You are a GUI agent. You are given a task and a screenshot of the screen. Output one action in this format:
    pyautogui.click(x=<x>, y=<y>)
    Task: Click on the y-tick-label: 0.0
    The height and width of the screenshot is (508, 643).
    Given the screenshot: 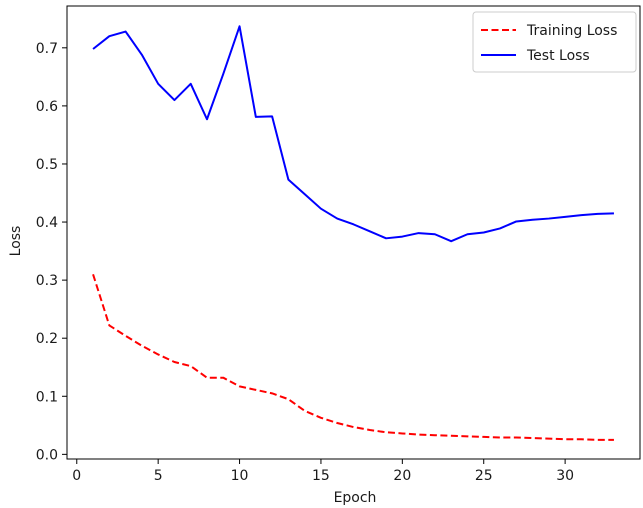 What is the action you would take?
    pyautogui.click(x=47, y=455)
    